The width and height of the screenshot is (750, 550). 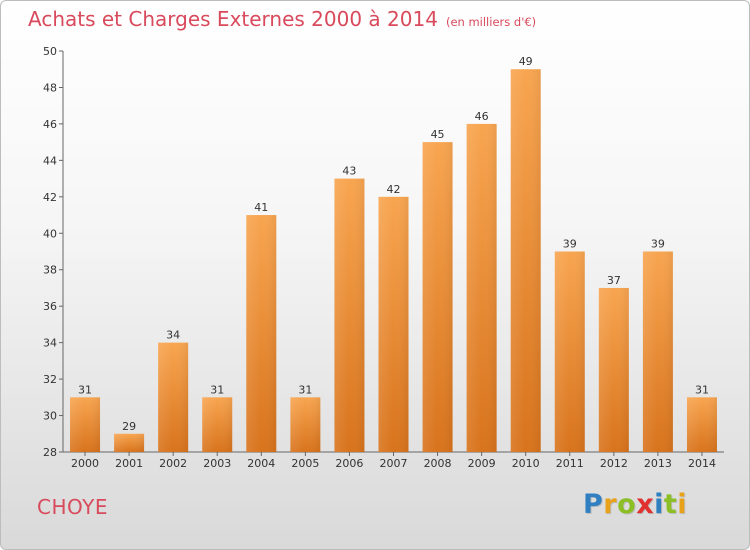 I want to click on x-tick-label: 2010, so click(x=526, y=463).